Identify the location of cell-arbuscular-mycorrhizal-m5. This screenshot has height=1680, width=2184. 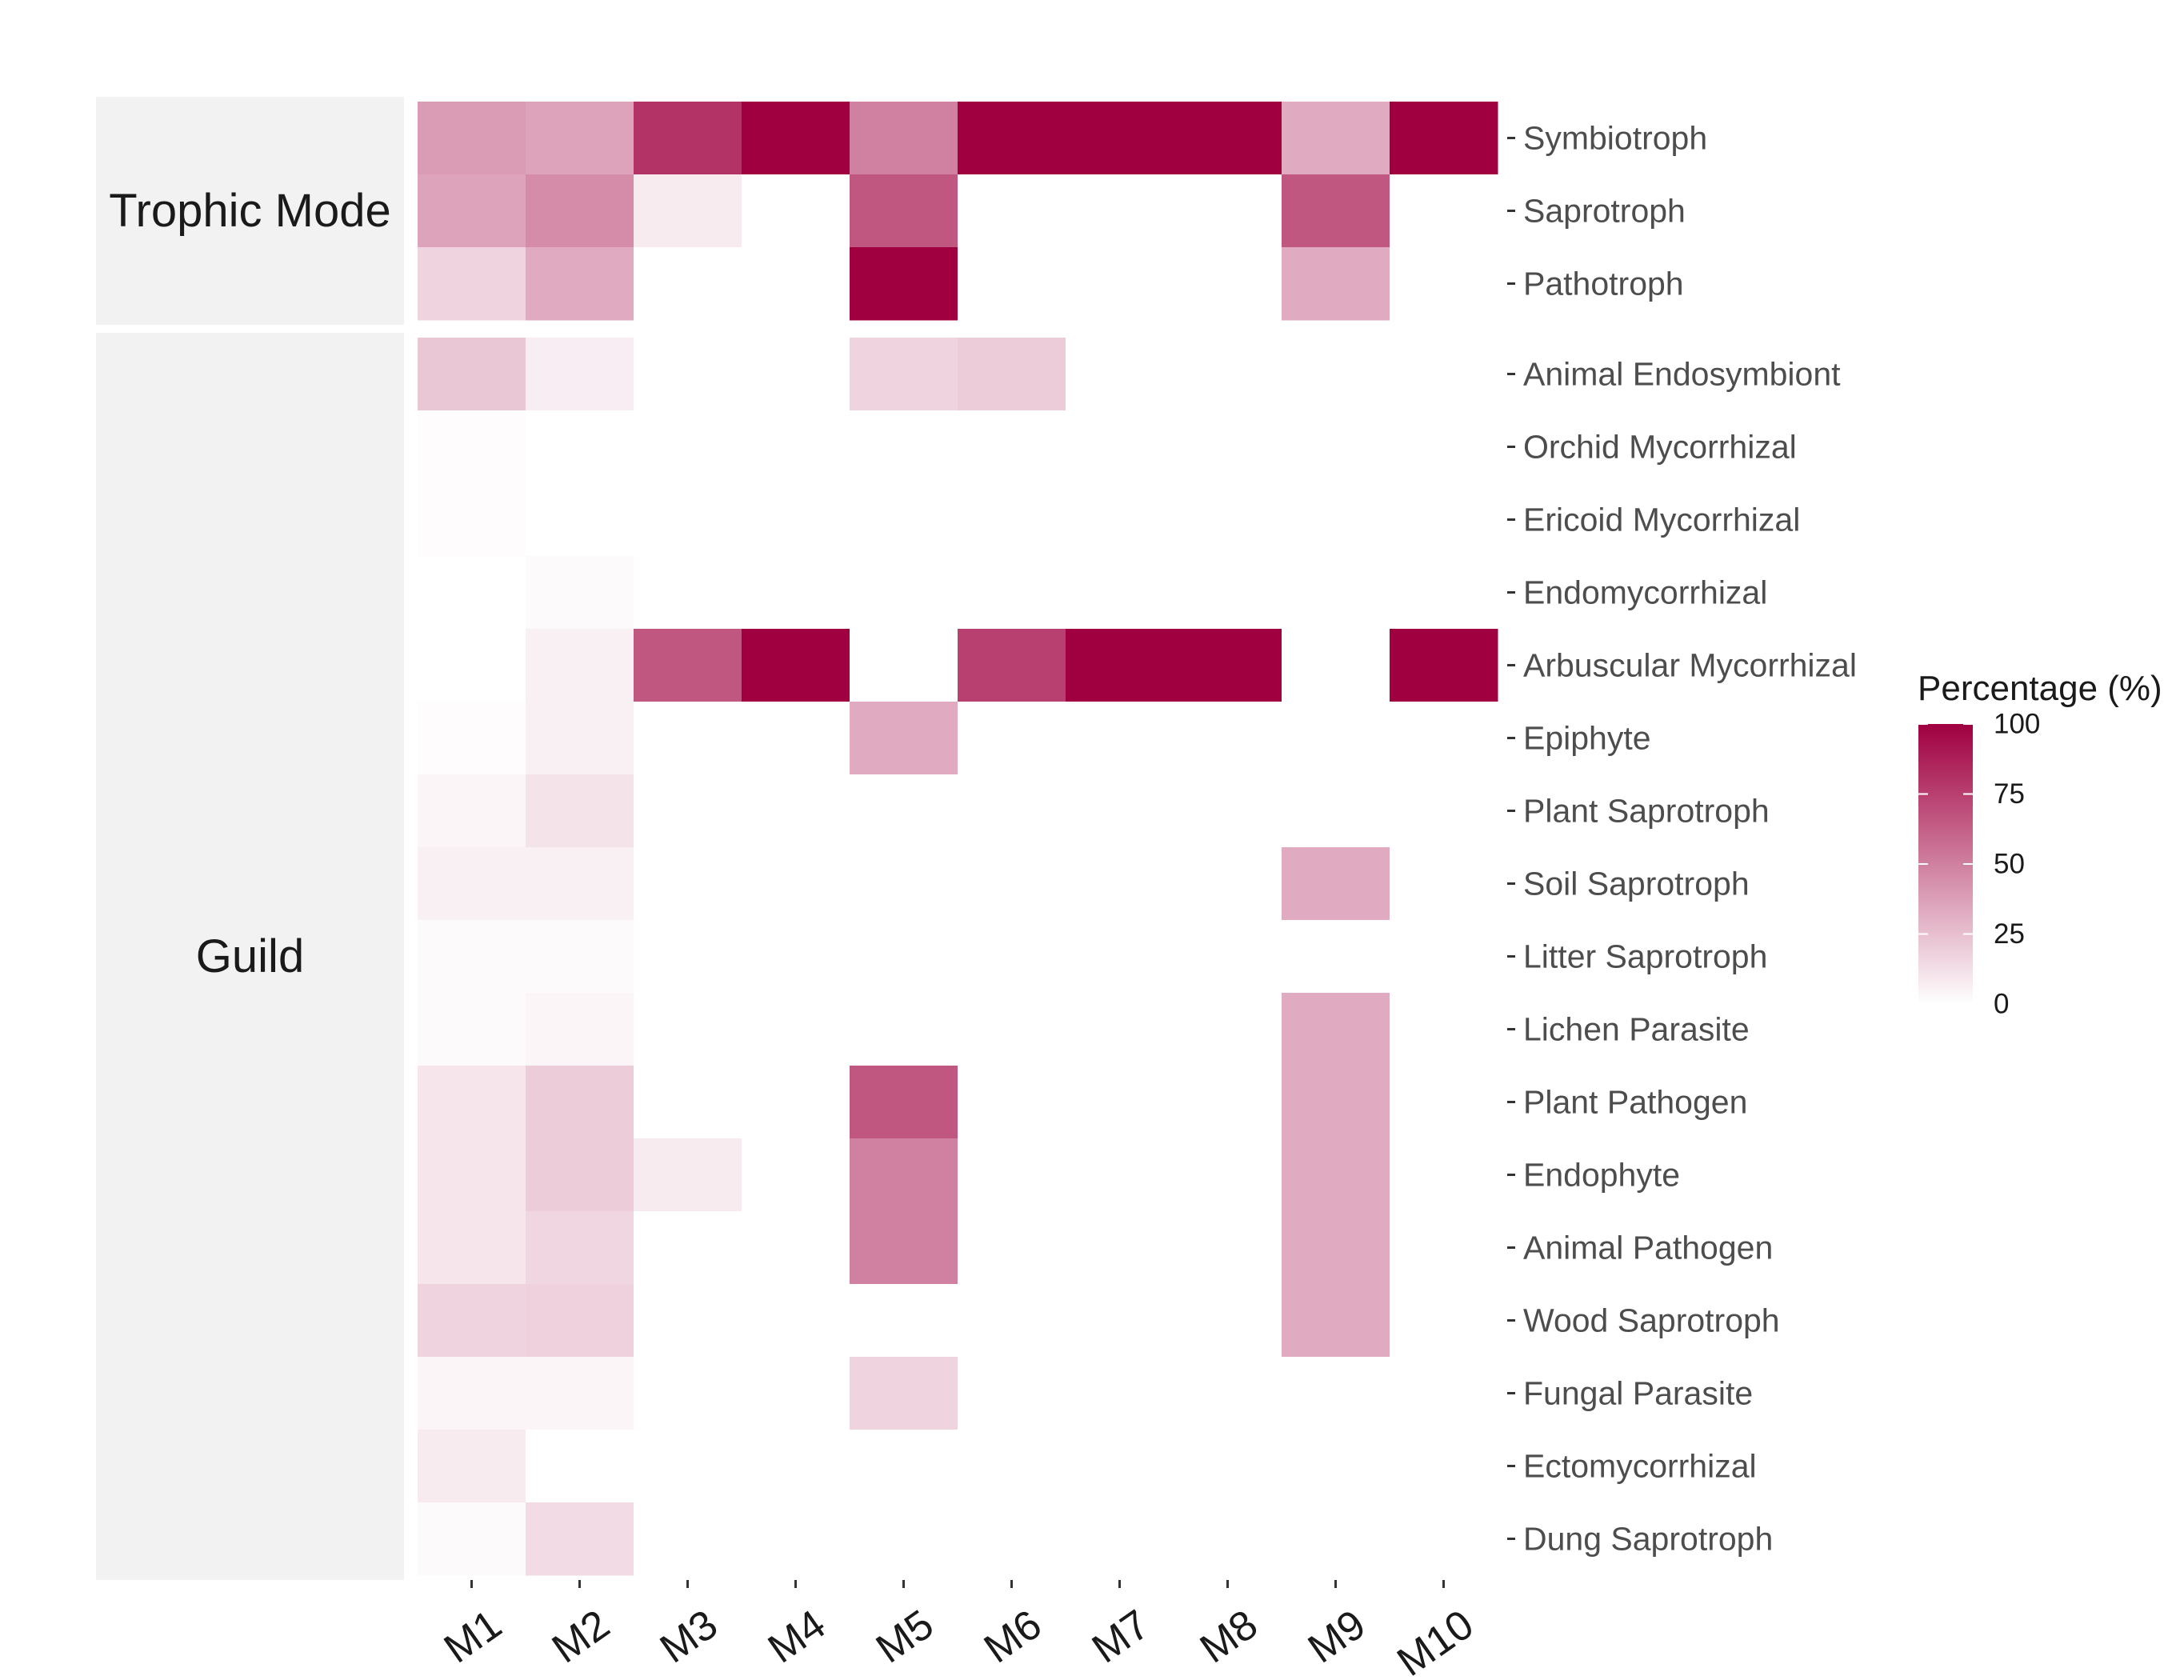
(904, 665).